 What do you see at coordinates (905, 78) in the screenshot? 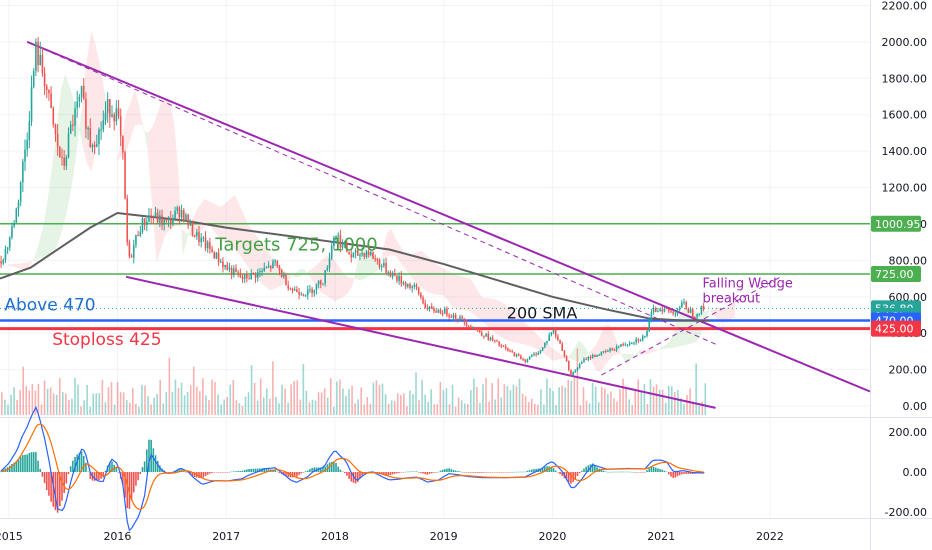
I see `price-tick-label: 1800.00` at bounding box center [905, 78].